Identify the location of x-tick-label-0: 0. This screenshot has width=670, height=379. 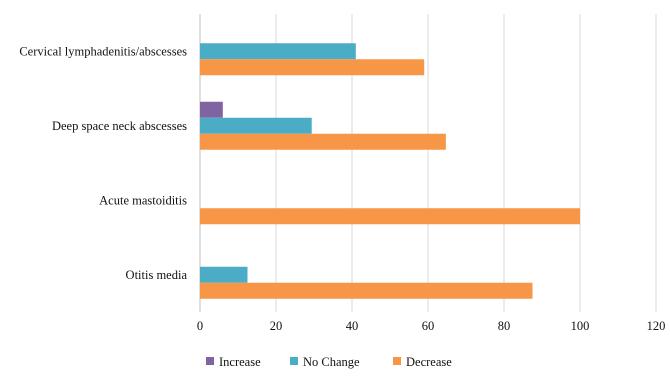
(200, 326).